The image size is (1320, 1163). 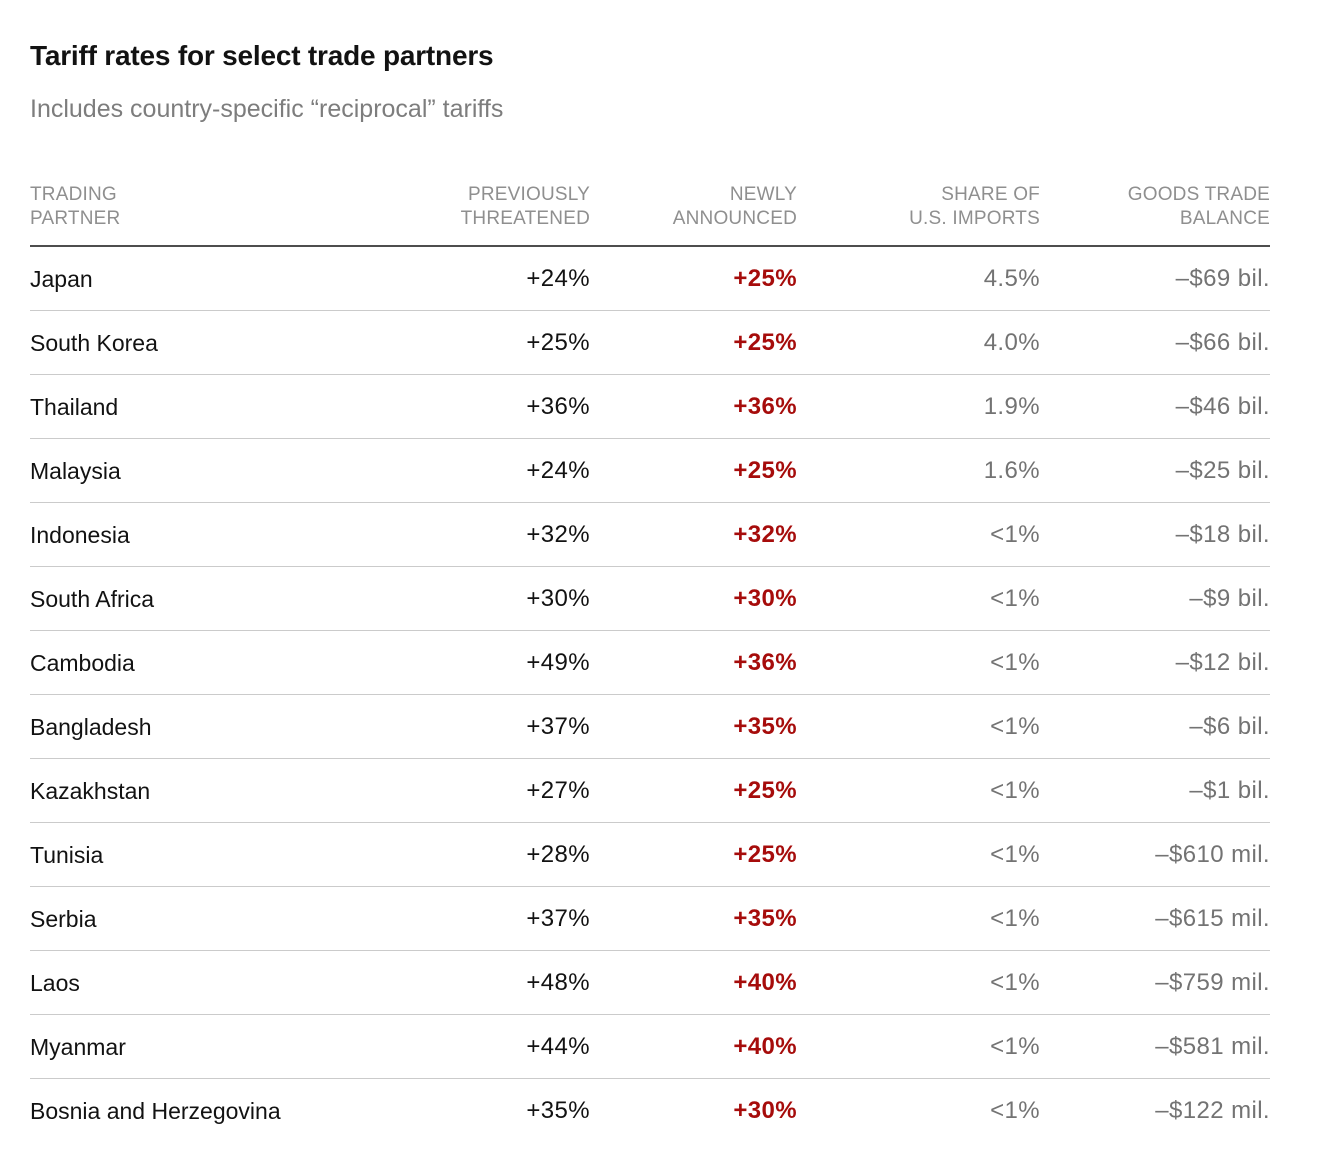 I want to click on trade-balance-cell: –$66 bil., so click(x=1222, y=342).